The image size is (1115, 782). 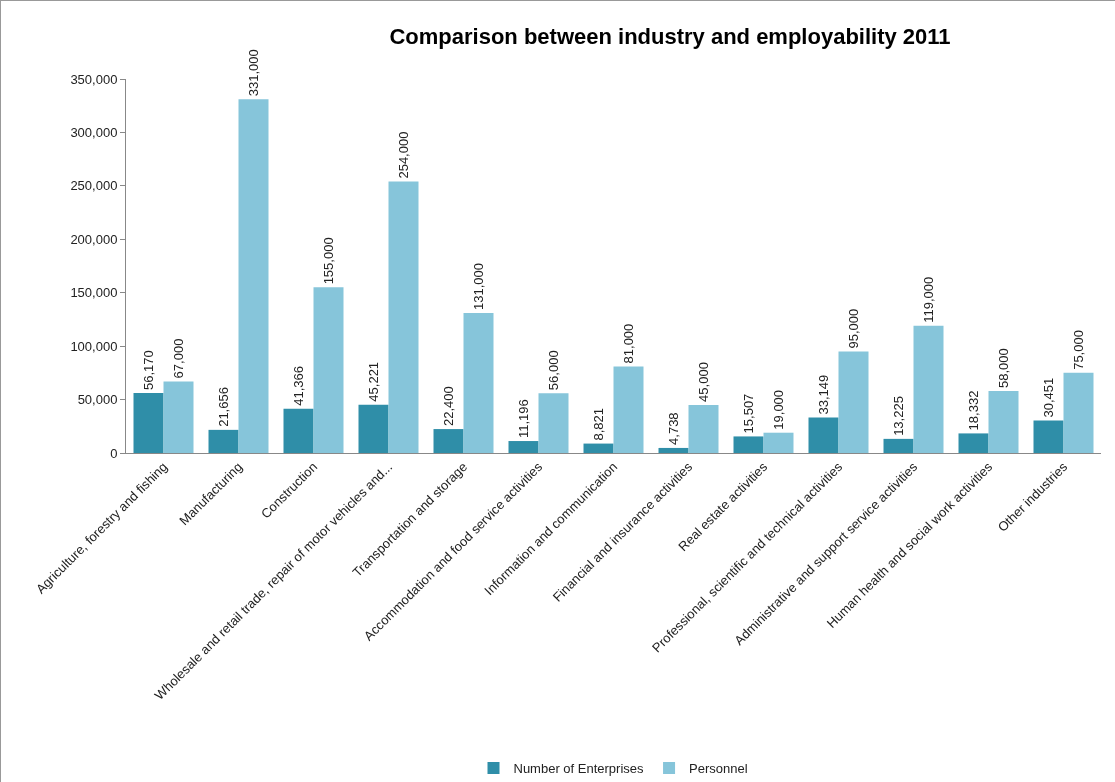 What do you see at coordinates (114, 453) in the screenshot?
I see `y-tick-label: 0` at bounding box center [114, 453].